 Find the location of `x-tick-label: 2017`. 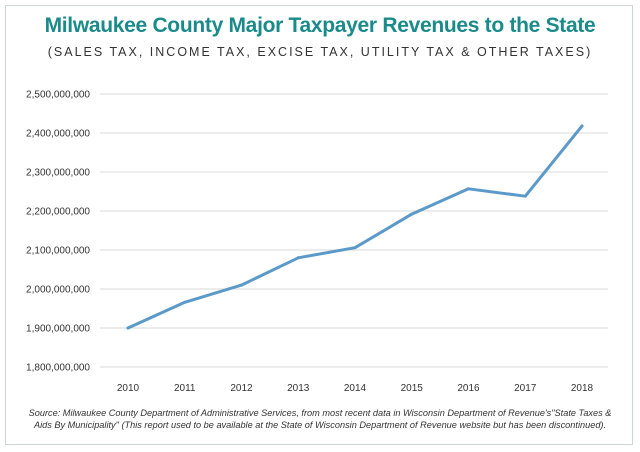

x-tick-label: 2017 is located at coordinates (525, 388).